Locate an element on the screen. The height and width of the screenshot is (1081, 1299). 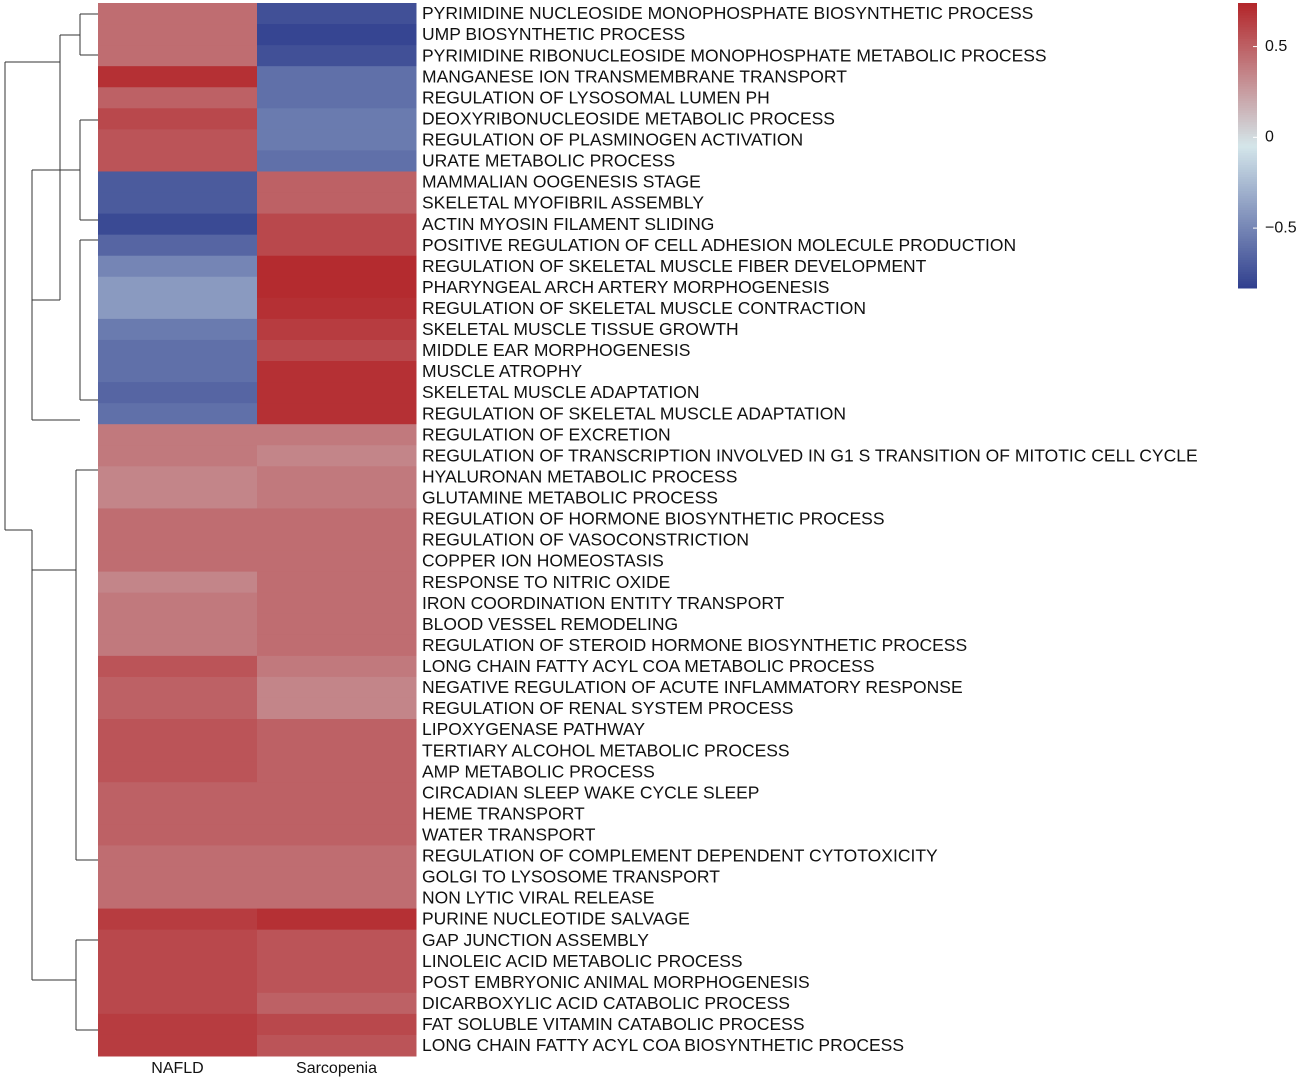
row-label: MAMMALIAN OOGENESIS STAGE is located at coordinates (561, 182).